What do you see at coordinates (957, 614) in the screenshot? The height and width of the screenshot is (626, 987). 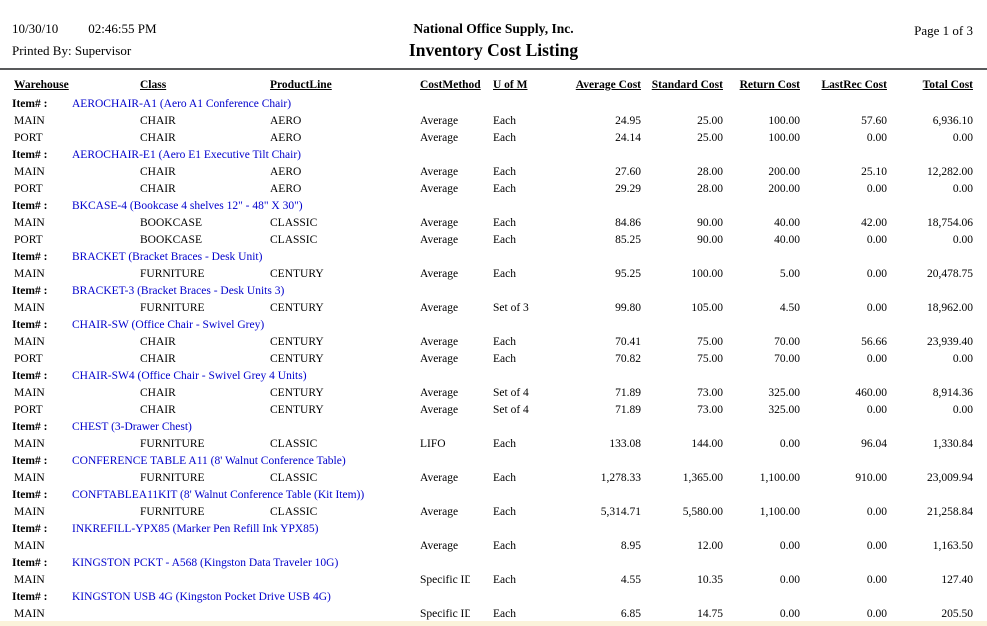 I see `table-cell: 205.50` at bounding box center [957, 614].